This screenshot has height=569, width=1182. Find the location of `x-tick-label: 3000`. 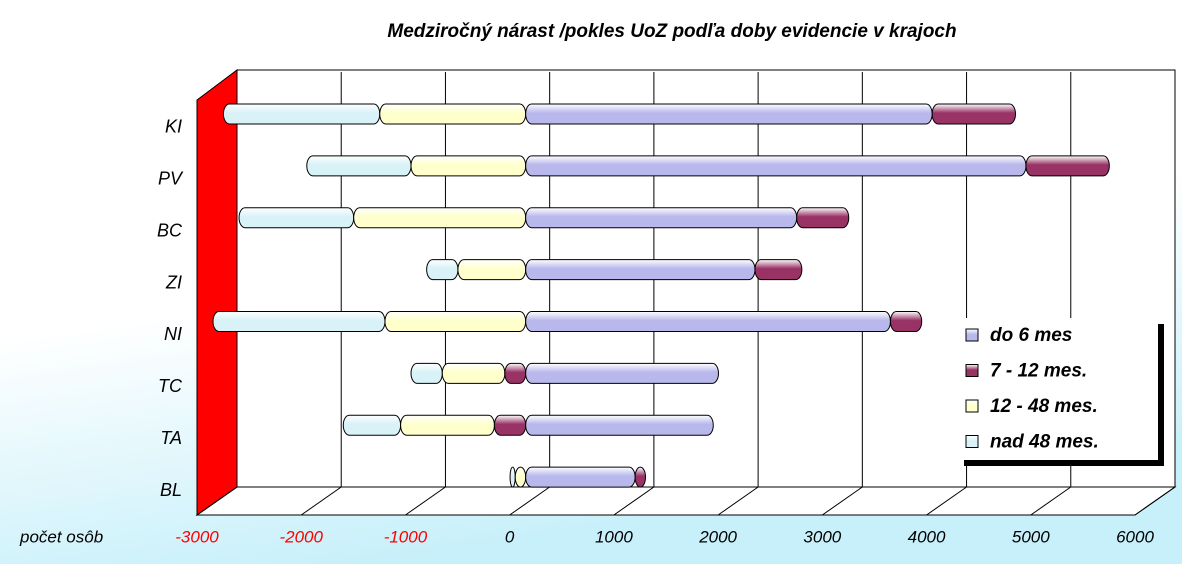

x-tick-label: 3000 is located at coordinates (822, 536).